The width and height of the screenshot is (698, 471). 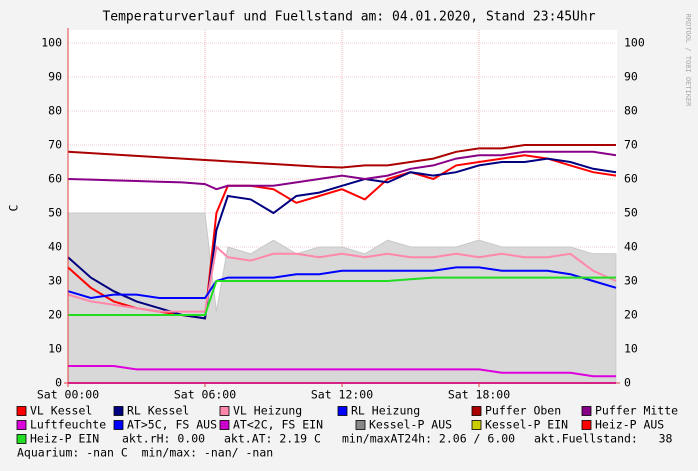 I want to click on legend-label: Kessel-P EIN, so click(x=526, y=425).